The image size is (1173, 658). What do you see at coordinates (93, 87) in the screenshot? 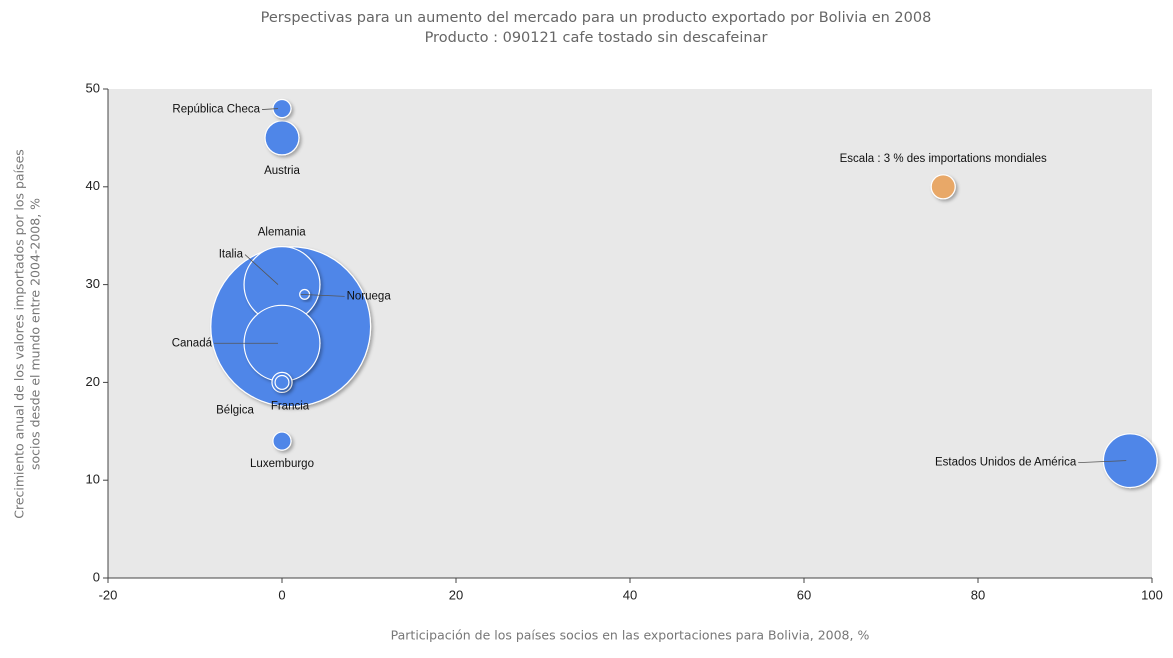
I see `y-tick-label: 50` at bounding box center [93, 87].